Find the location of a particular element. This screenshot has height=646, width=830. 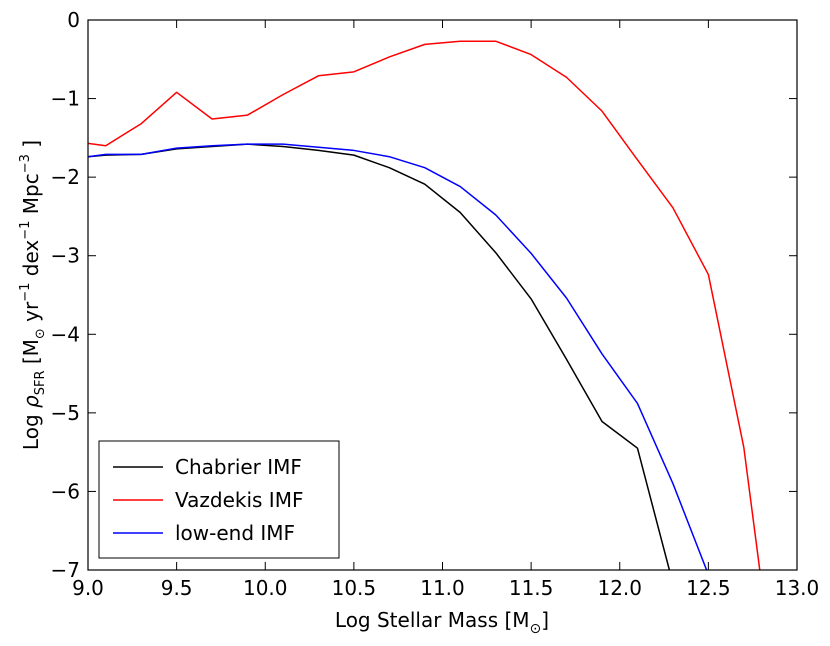

x-tick-label: 10.5 is located at coordinates (354, 588).